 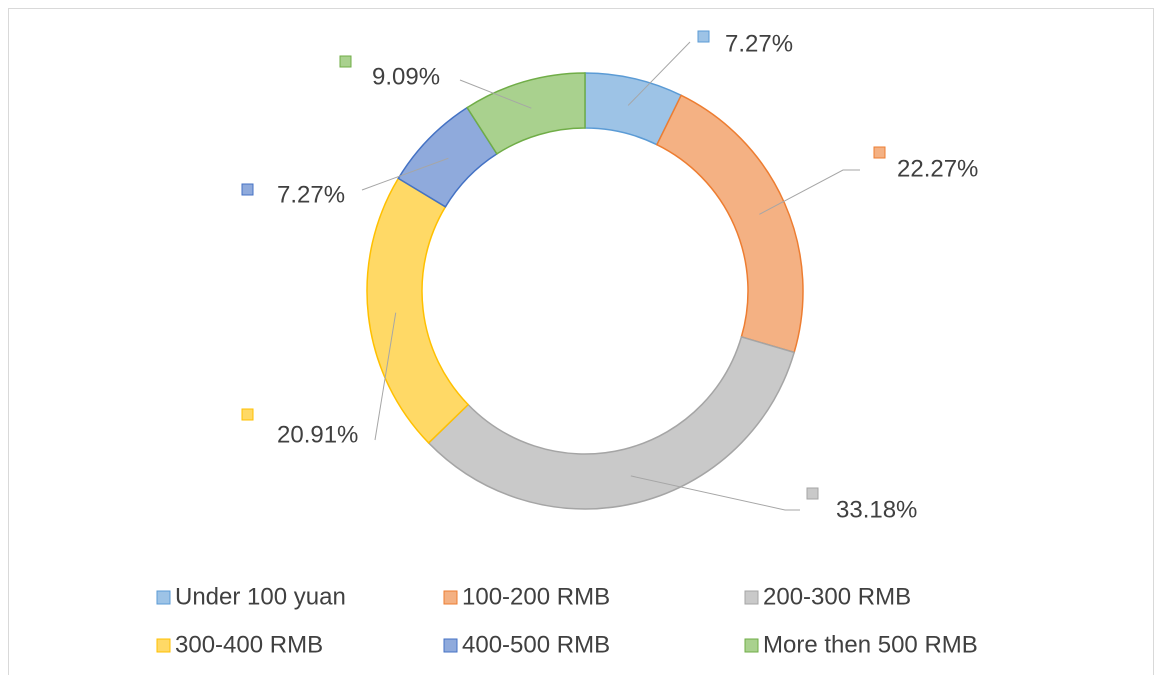 I want to click on data-label: 9.09%, so click(x=406, y=76).